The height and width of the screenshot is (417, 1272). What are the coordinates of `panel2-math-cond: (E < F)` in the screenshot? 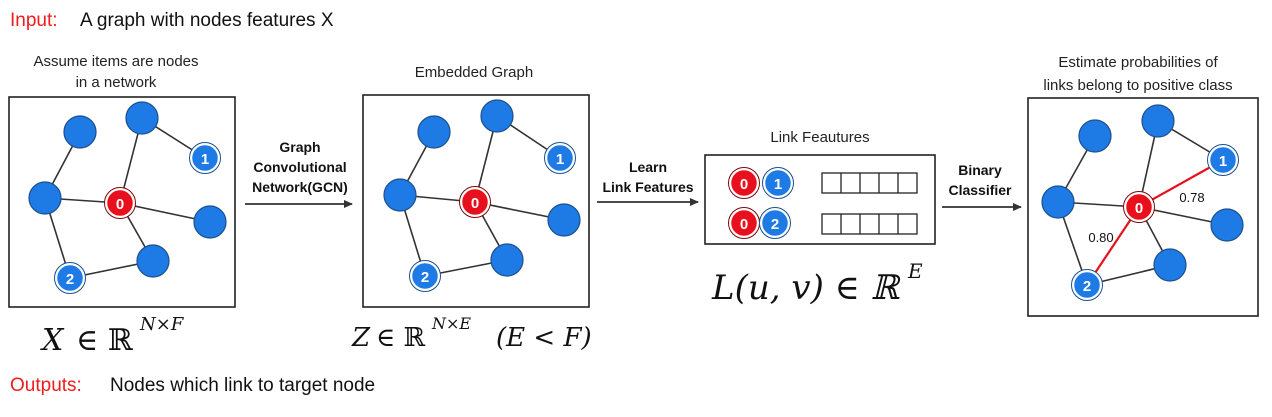 It's located at (544, 338).